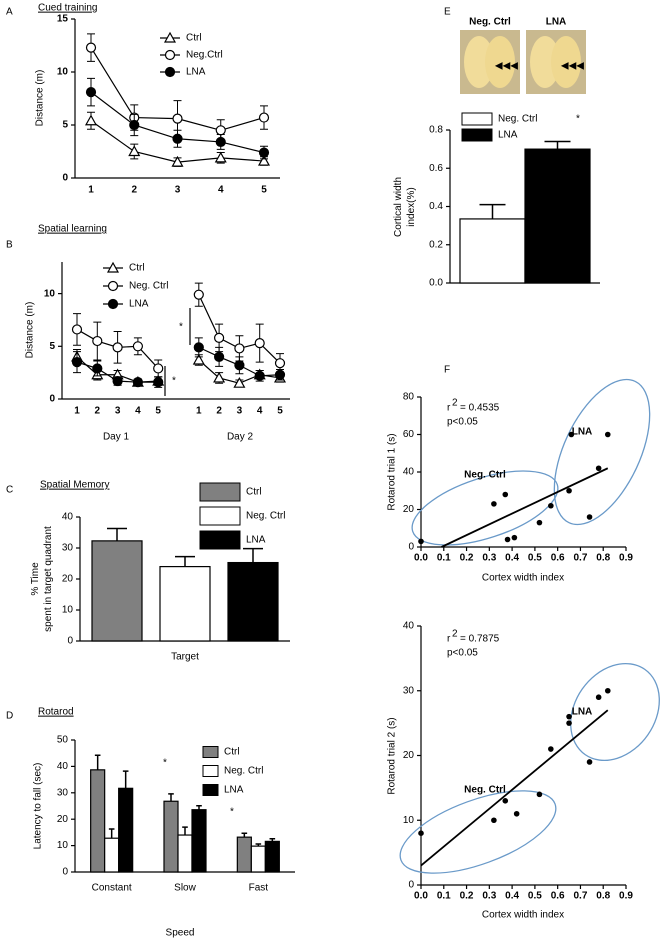 The image size is (661, 941). I want to click on stat-text: r, so click(449, 639).